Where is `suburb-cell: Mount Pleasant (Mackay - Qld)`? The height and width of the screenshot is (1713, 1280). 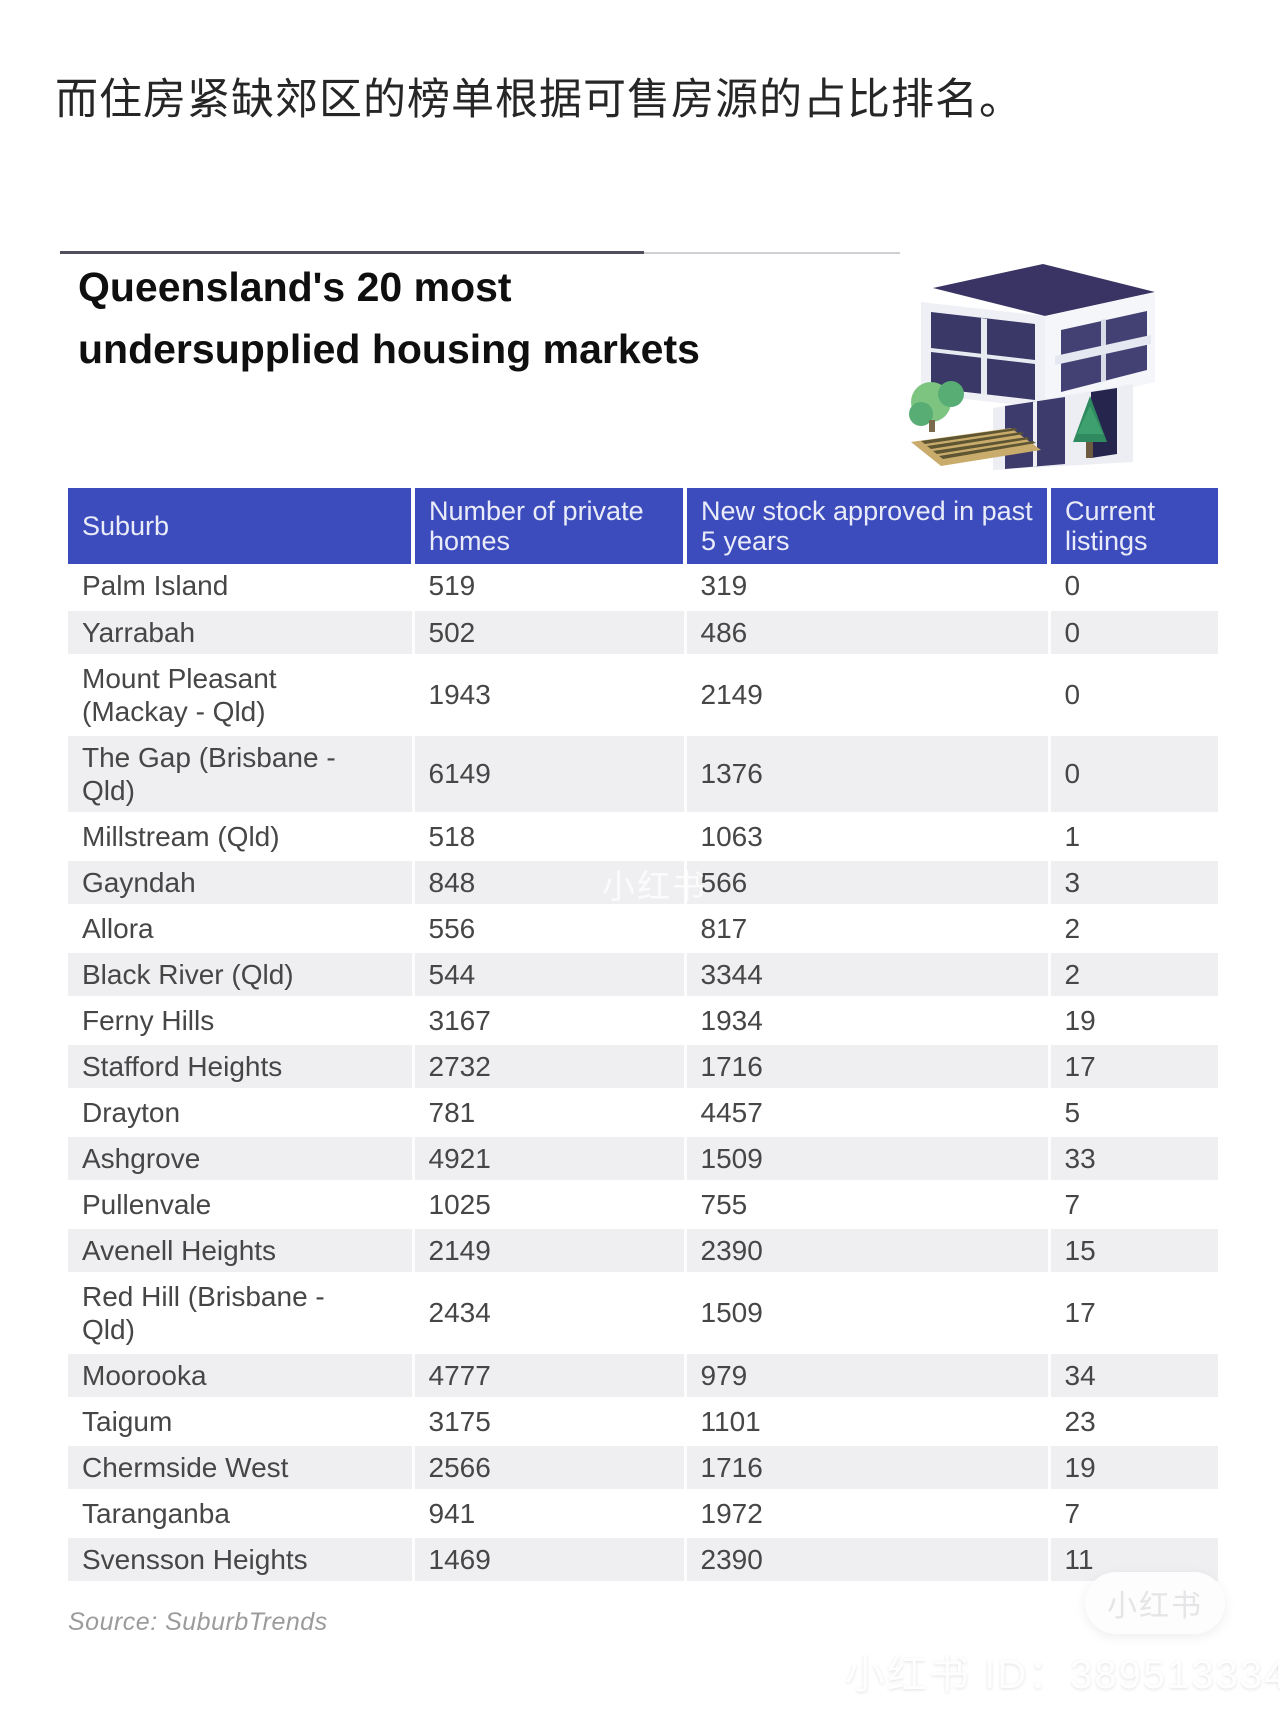
suburb-cell: Mount Pleasant (Mackay - Qld) is located at coordinates (241, 695).